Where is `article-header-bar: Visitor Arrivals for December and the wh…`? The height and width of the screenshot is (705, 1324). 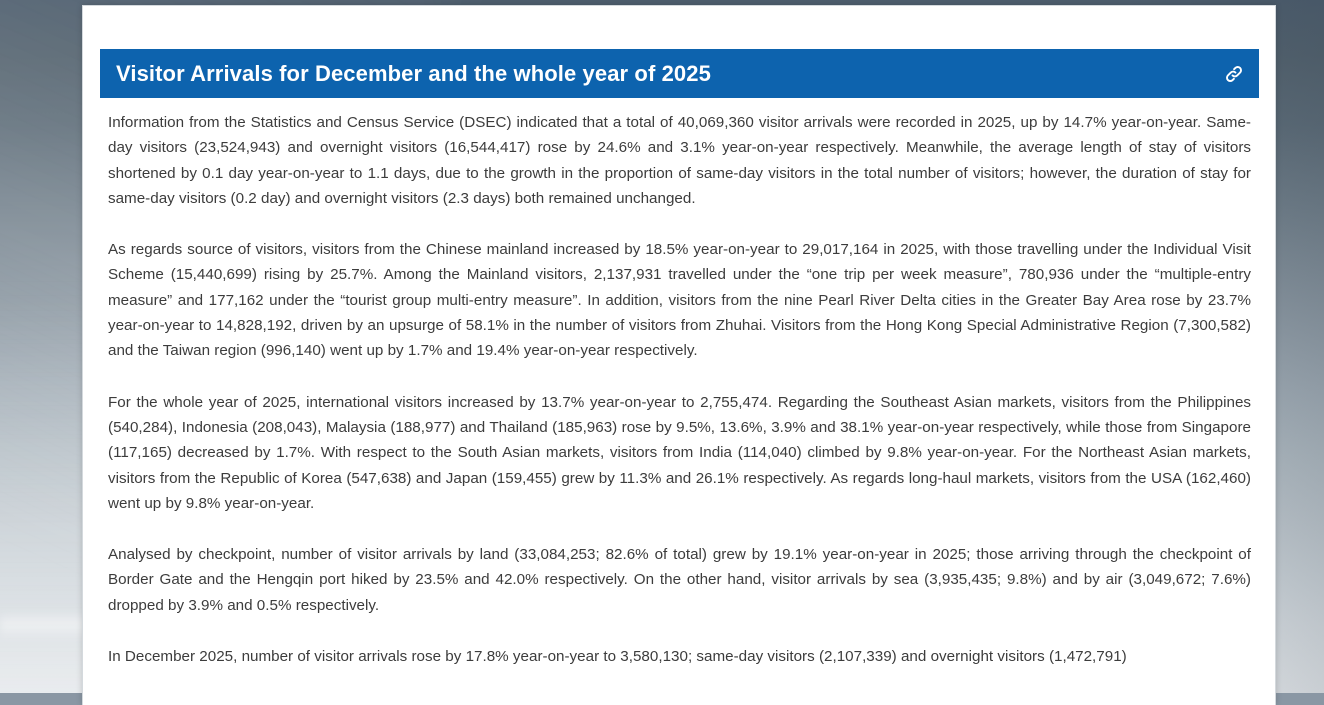
article-header-bar: Visitor Arrivals for December and the wh… is located at coordinates (679, 73).